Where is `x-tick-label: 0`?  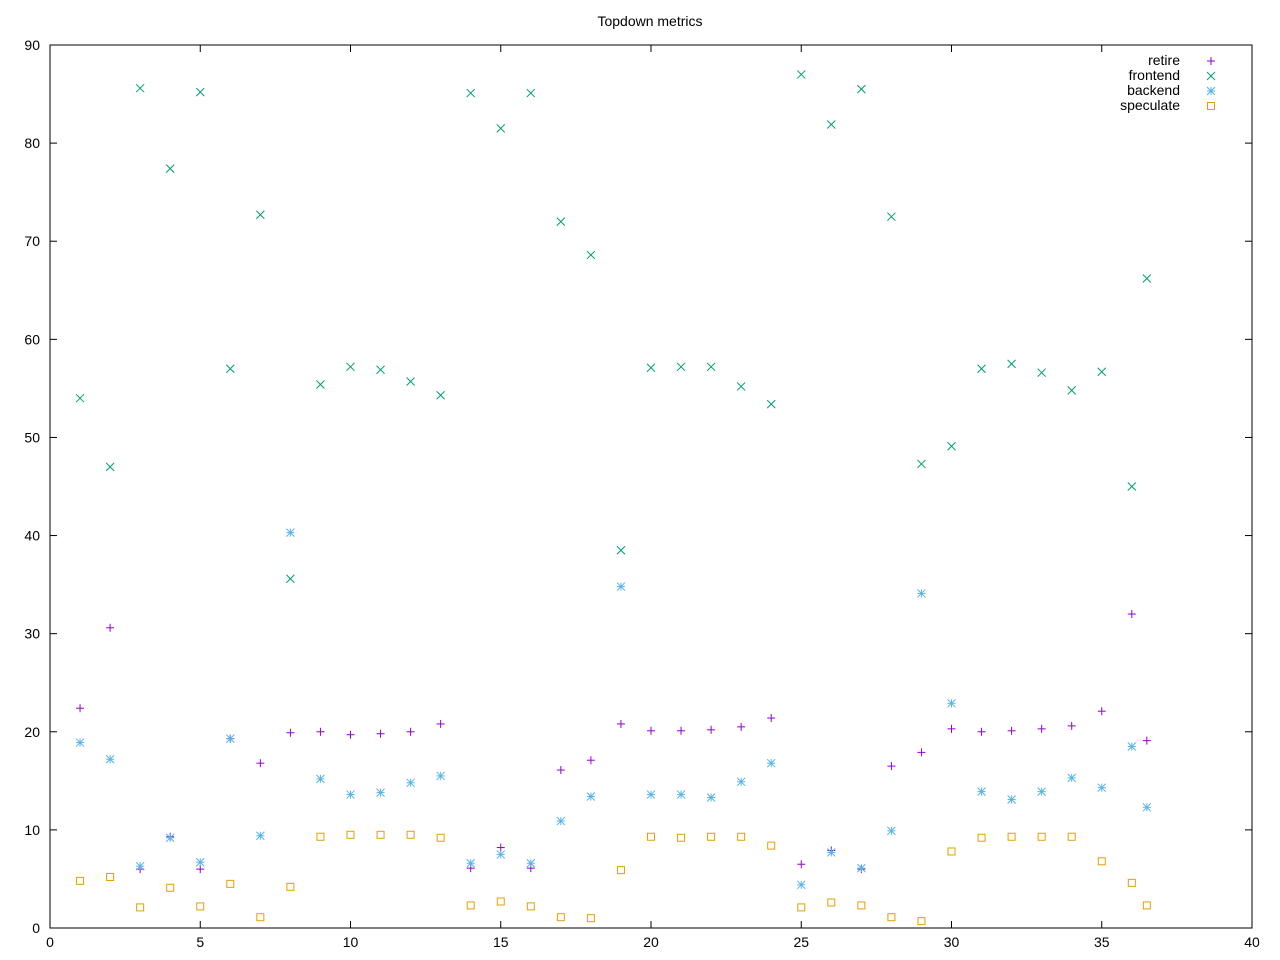
x-tick-label: 0 is located at coordinates (50, 942).